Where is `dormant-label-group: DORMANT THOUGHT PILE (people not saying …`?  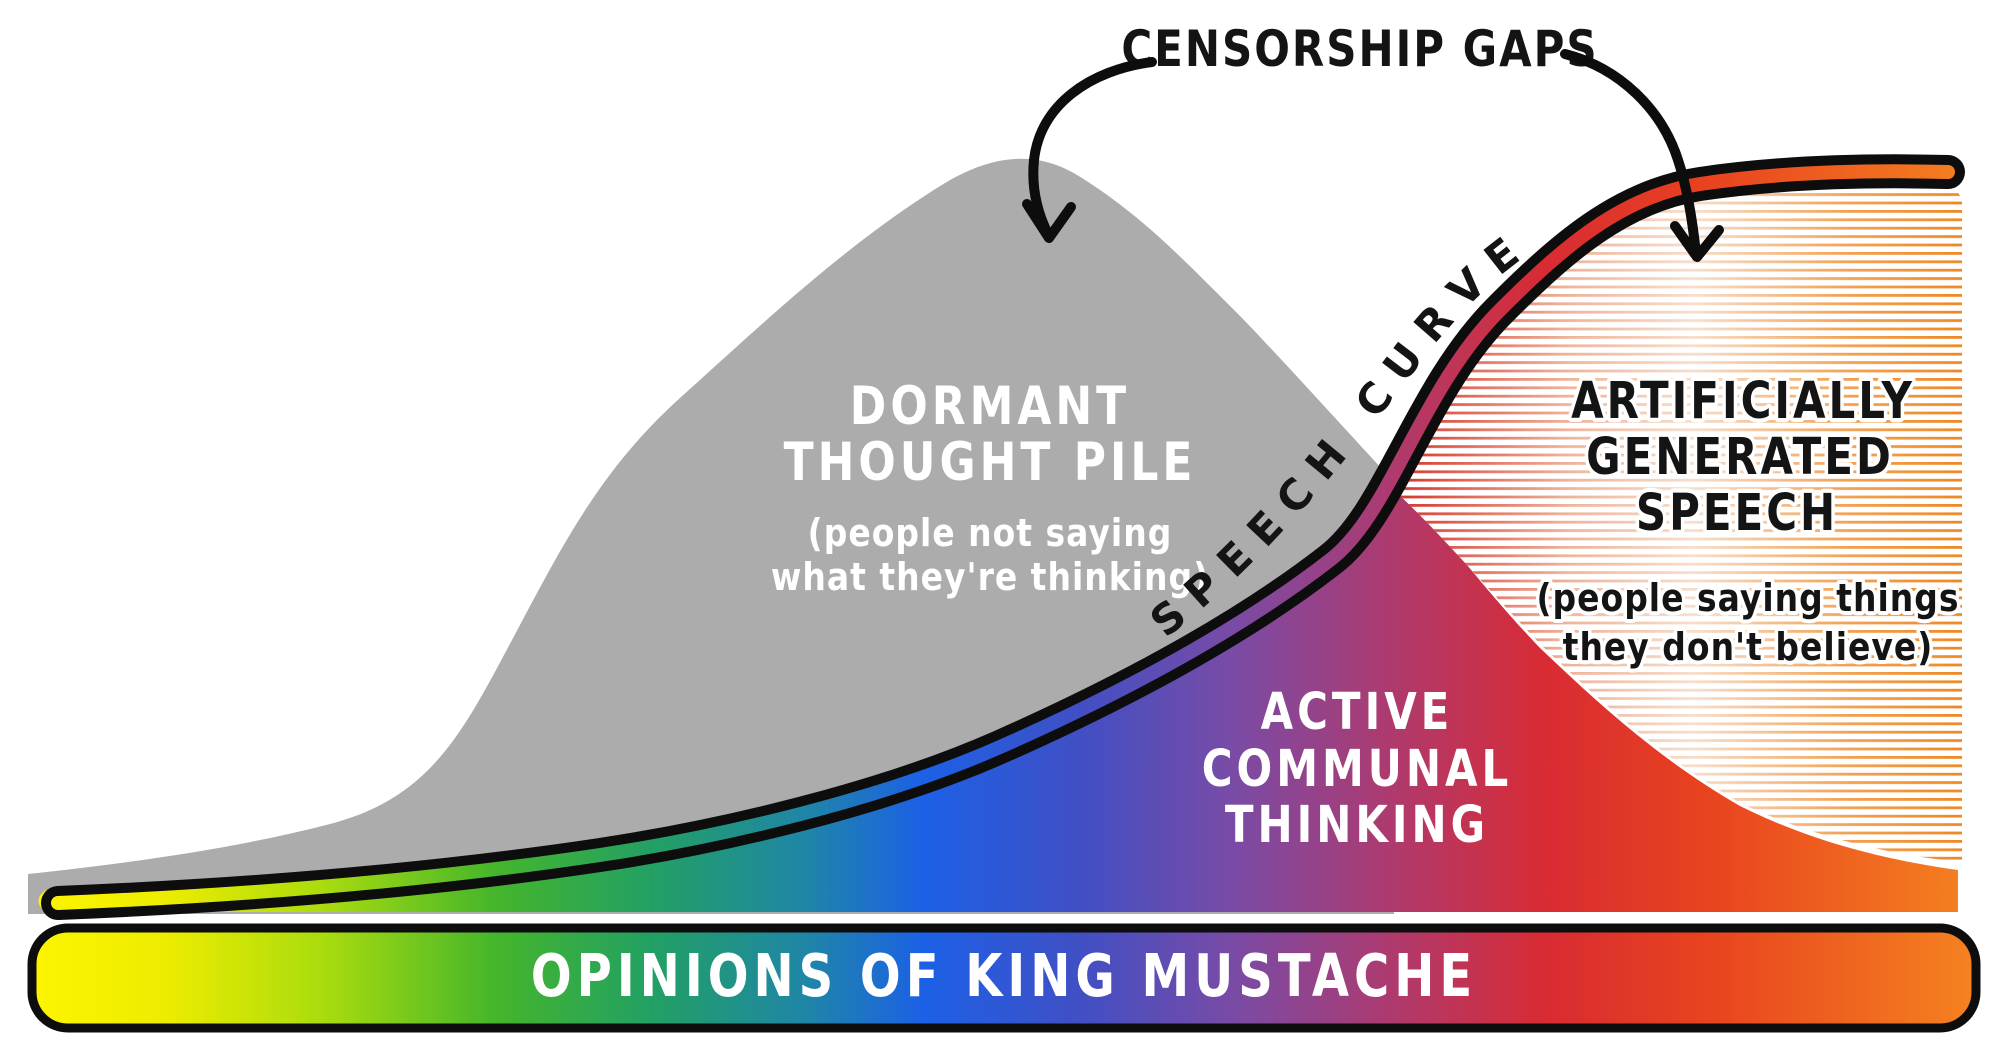 dormant-label-group: DORMANT THOUGHT PILE (people not saying … is located at coordinates (990, 488).